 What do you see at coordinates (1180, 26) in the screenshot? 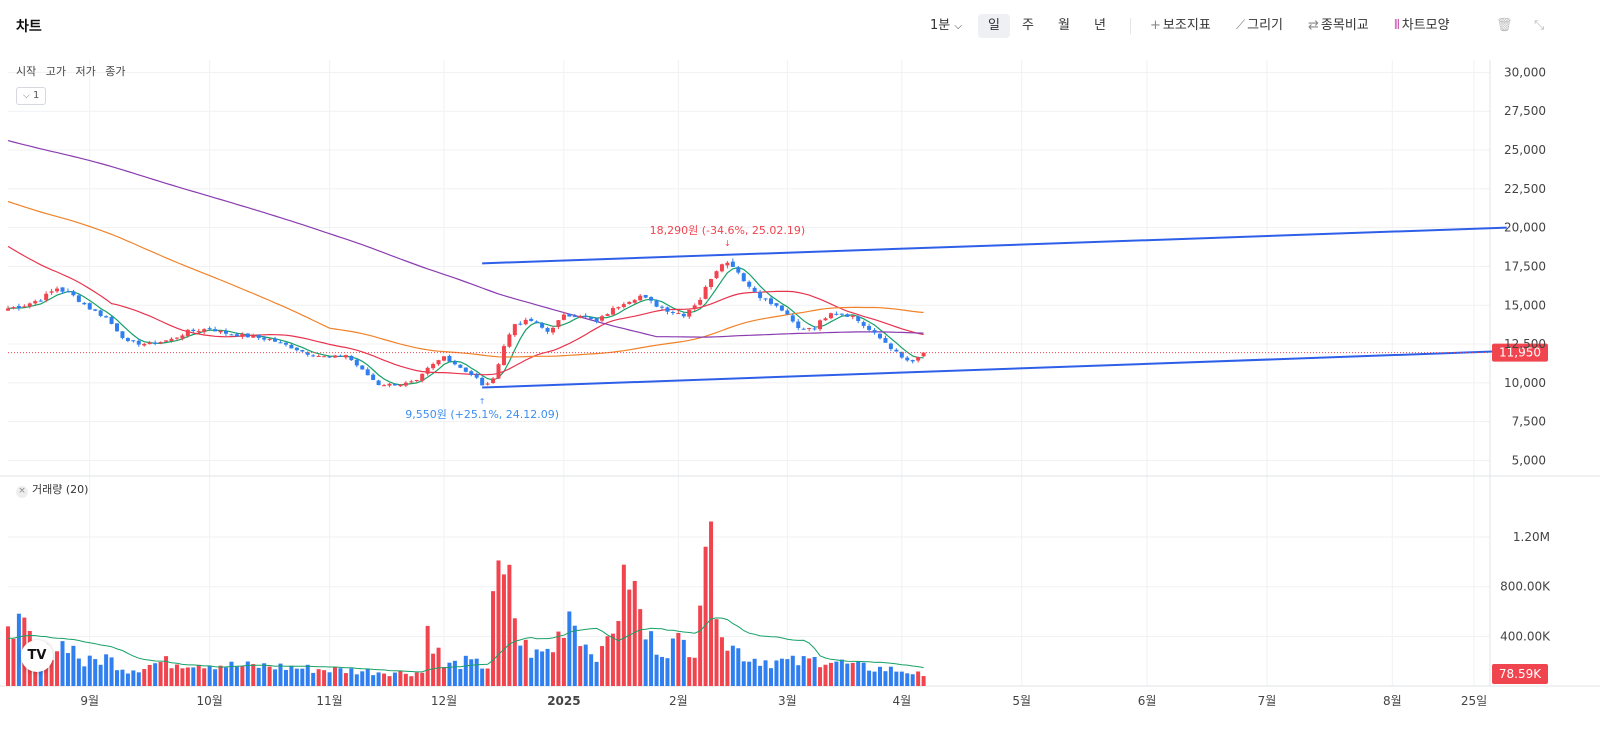
I see `indicator-button: + 보조지표` at bounding box center [1180, 26].